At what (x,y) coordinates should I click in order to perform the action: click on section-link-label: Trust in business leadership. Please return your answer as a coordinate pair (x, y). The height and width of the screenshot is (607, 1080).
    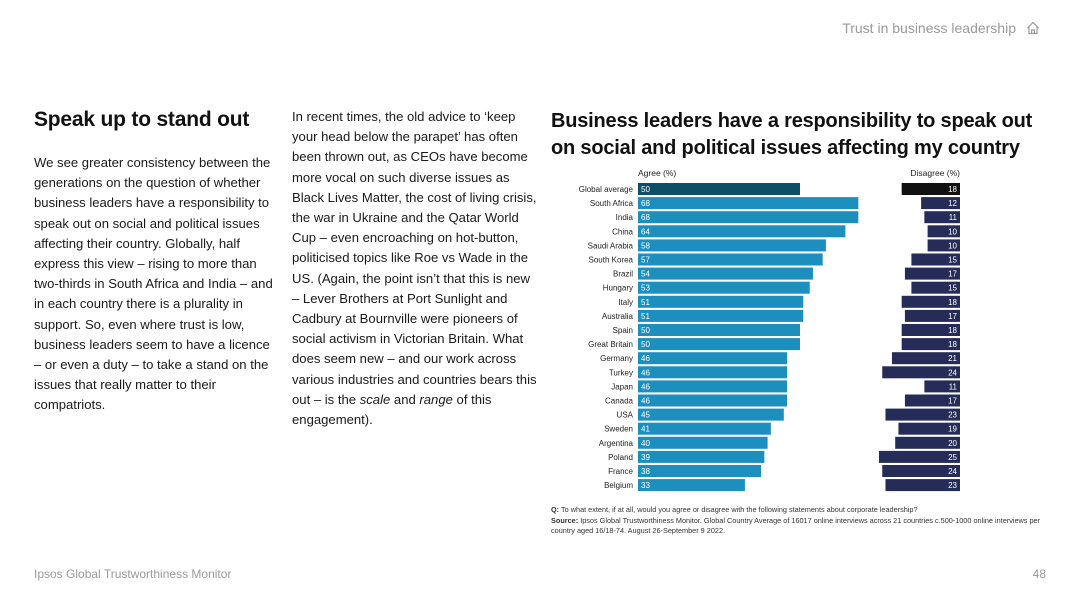
    Looking at the image, I should click on (929, 28).